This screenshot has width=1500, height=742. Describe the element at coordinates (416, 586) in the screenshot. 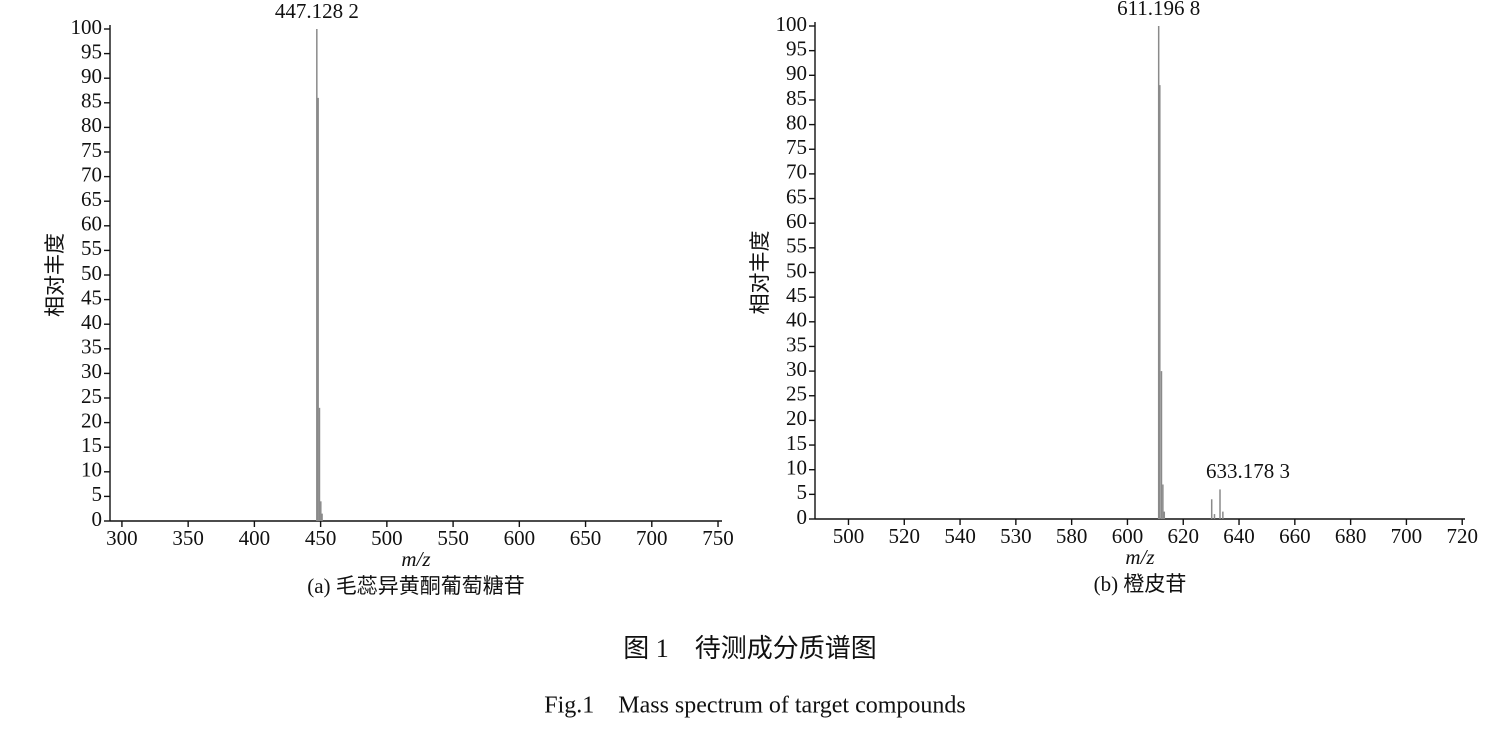

I see `caption: (a) 毛蕊异黄酮葡萄糖苷` at that location.